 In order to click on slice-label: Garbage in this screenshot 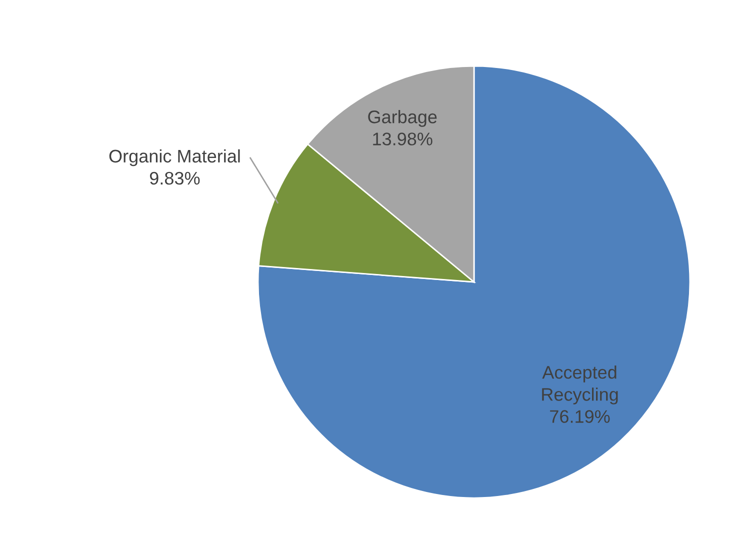, I will do `click(402, 118)`.